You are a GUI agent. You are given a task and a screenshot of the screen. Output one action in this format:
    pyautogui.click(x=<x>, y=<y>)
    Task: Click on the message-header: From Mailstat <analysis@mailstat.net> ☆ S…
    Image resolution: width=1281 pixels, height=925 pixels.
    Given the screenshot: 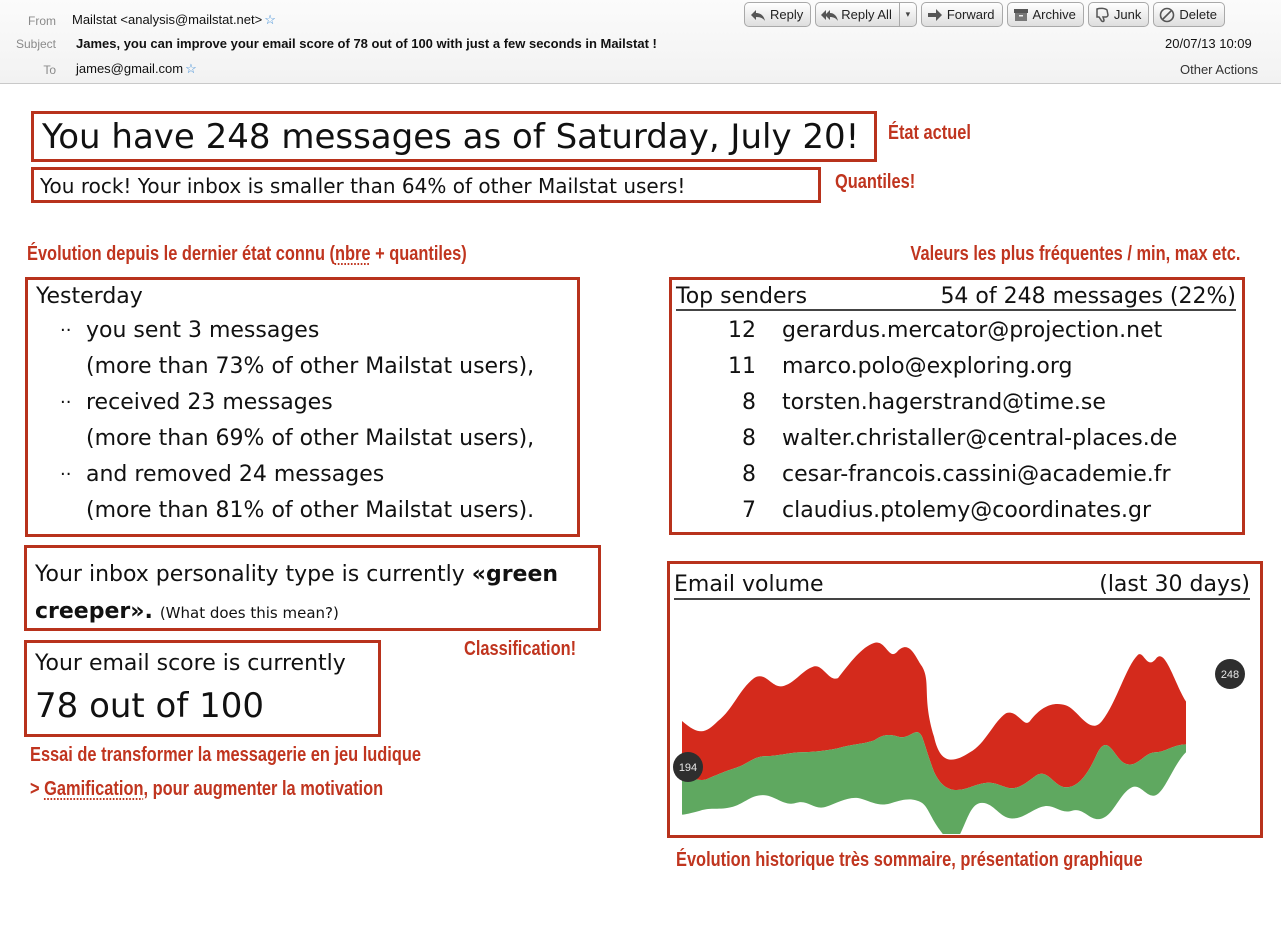 What is the action you would take?
    pyautogui.click(x=640, y=42)
    